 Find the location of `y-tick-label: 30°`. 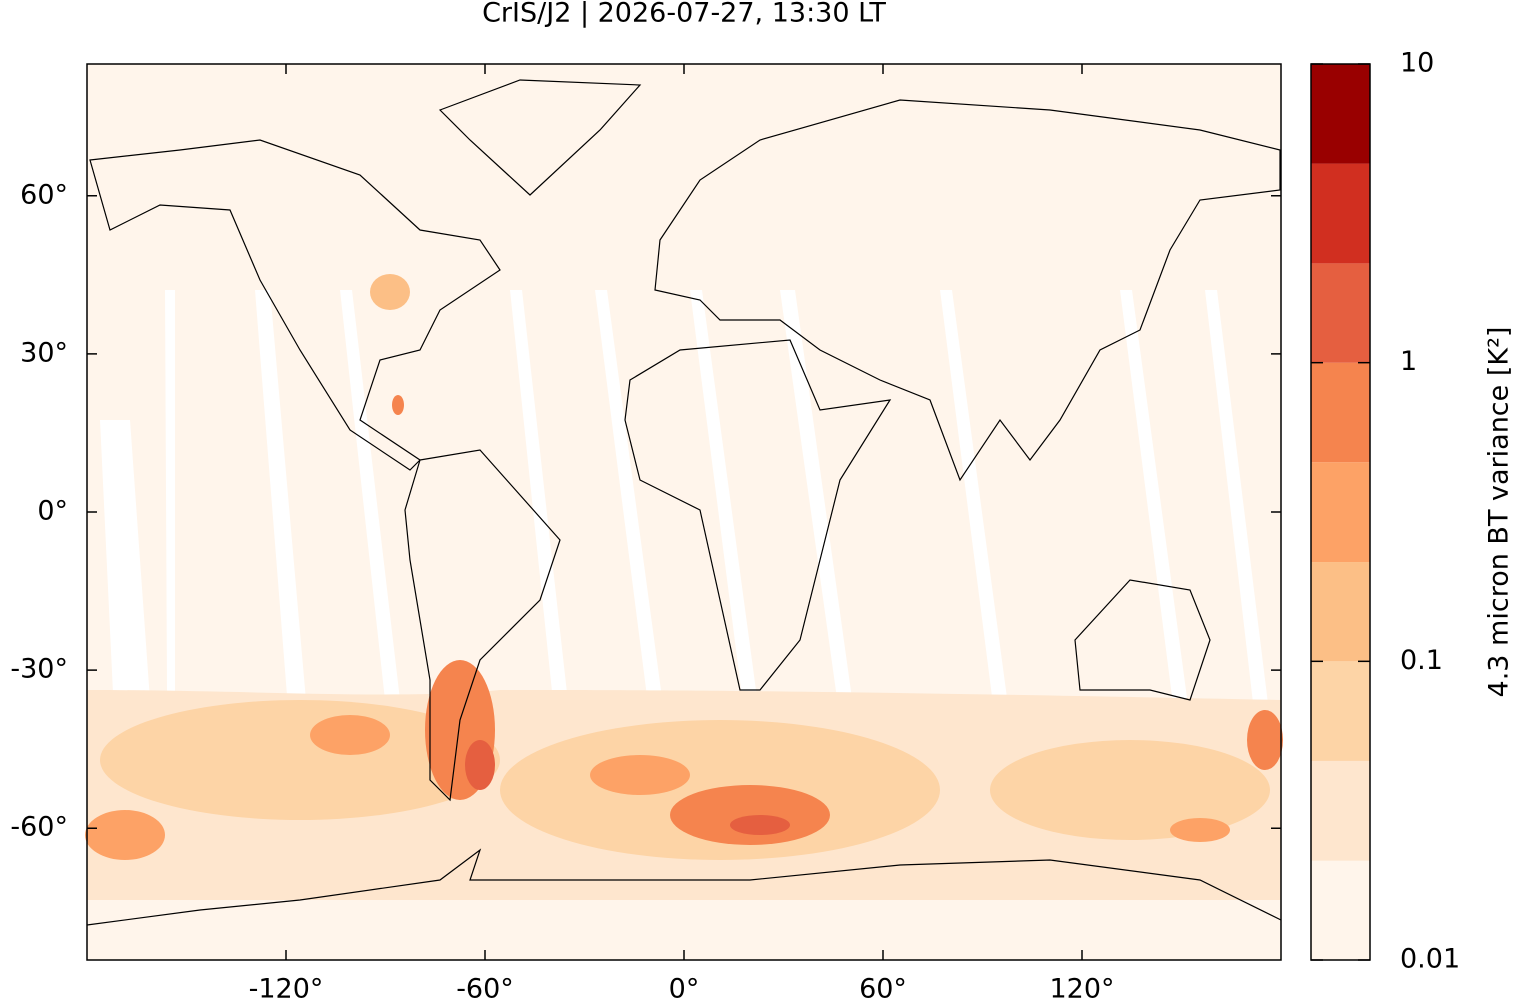

y-tick-label: 30° is located at coordinates (44, 352).